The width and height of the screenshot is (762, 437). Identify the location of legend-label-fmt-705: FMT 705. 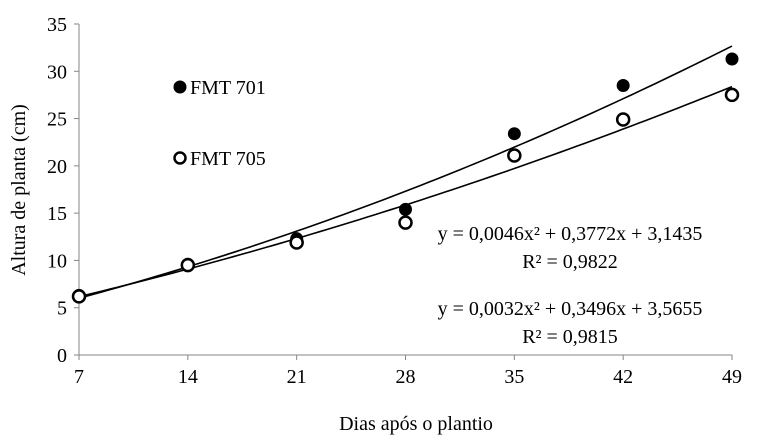
(228, 159).